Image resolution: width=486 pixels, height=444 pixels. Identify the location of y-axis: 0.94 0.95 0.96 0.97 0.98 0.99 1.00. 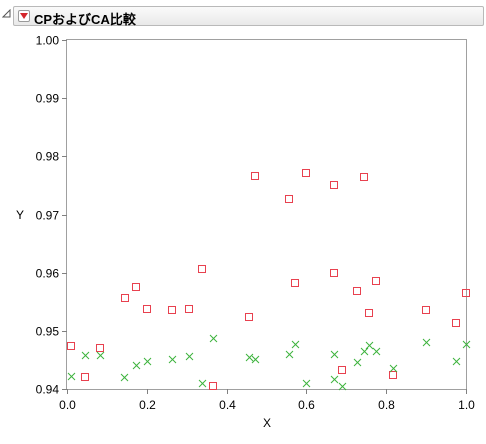
(51, 215).